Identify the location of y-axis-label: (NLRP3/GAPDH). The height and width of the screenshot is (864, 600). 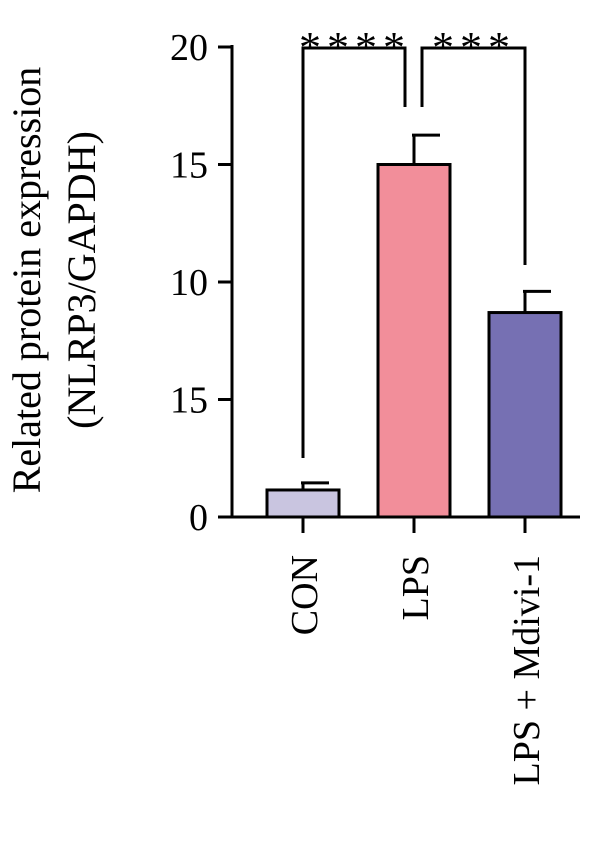
(81, 280).